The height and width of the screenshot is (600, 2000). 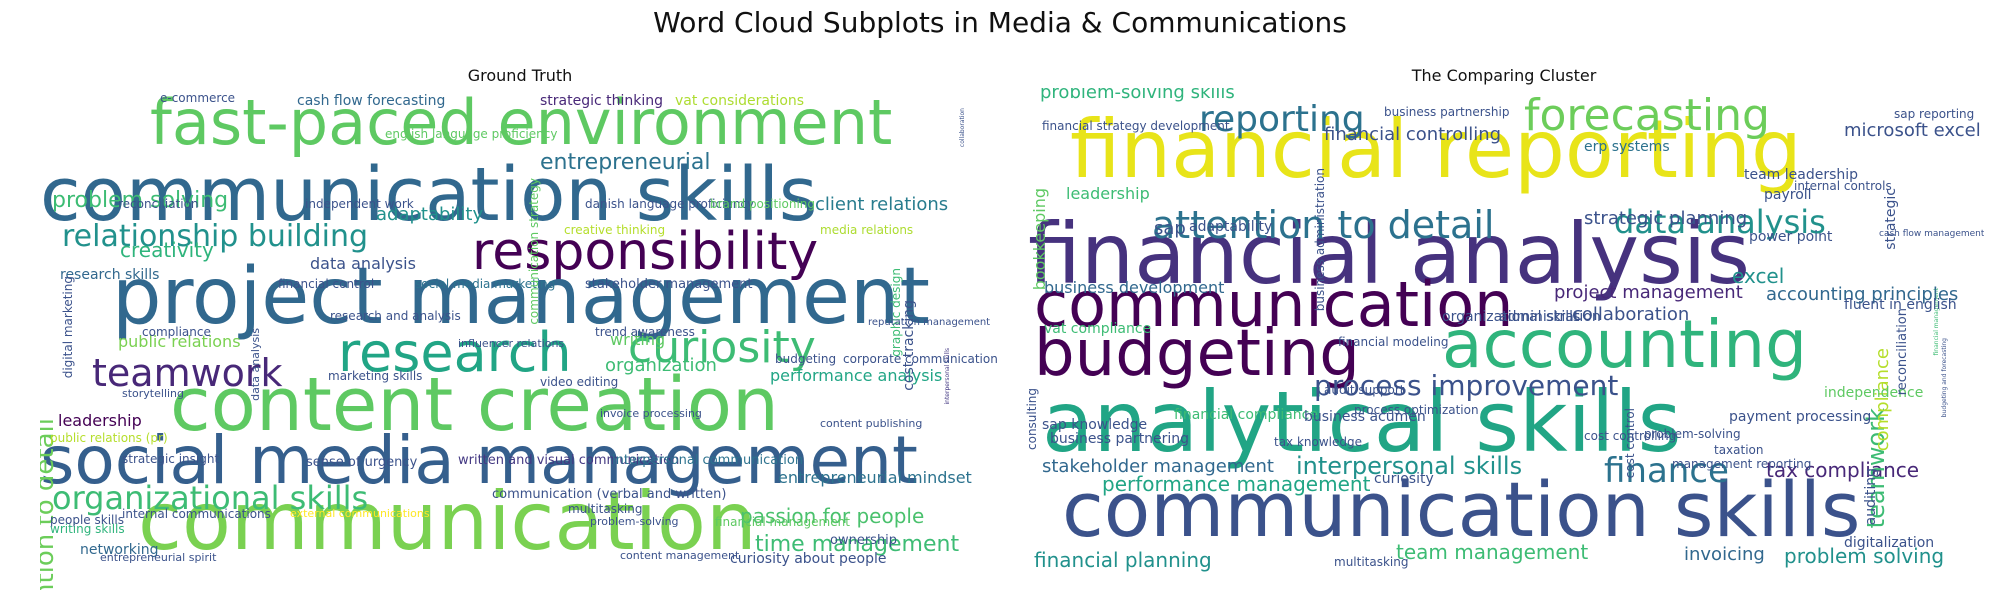 I want to click on cloud-word: cost control, so click(x=1630, y=443).